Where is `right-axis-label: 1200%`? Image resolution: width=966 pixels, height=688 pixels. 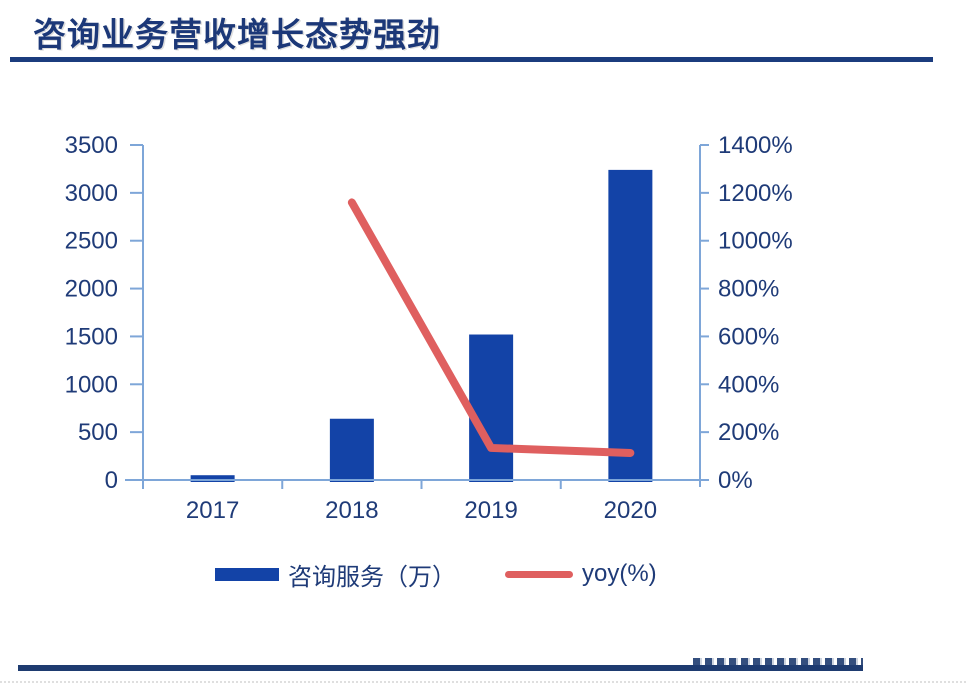 right-axis-label: 1200% is located at coordinates (755, 193).